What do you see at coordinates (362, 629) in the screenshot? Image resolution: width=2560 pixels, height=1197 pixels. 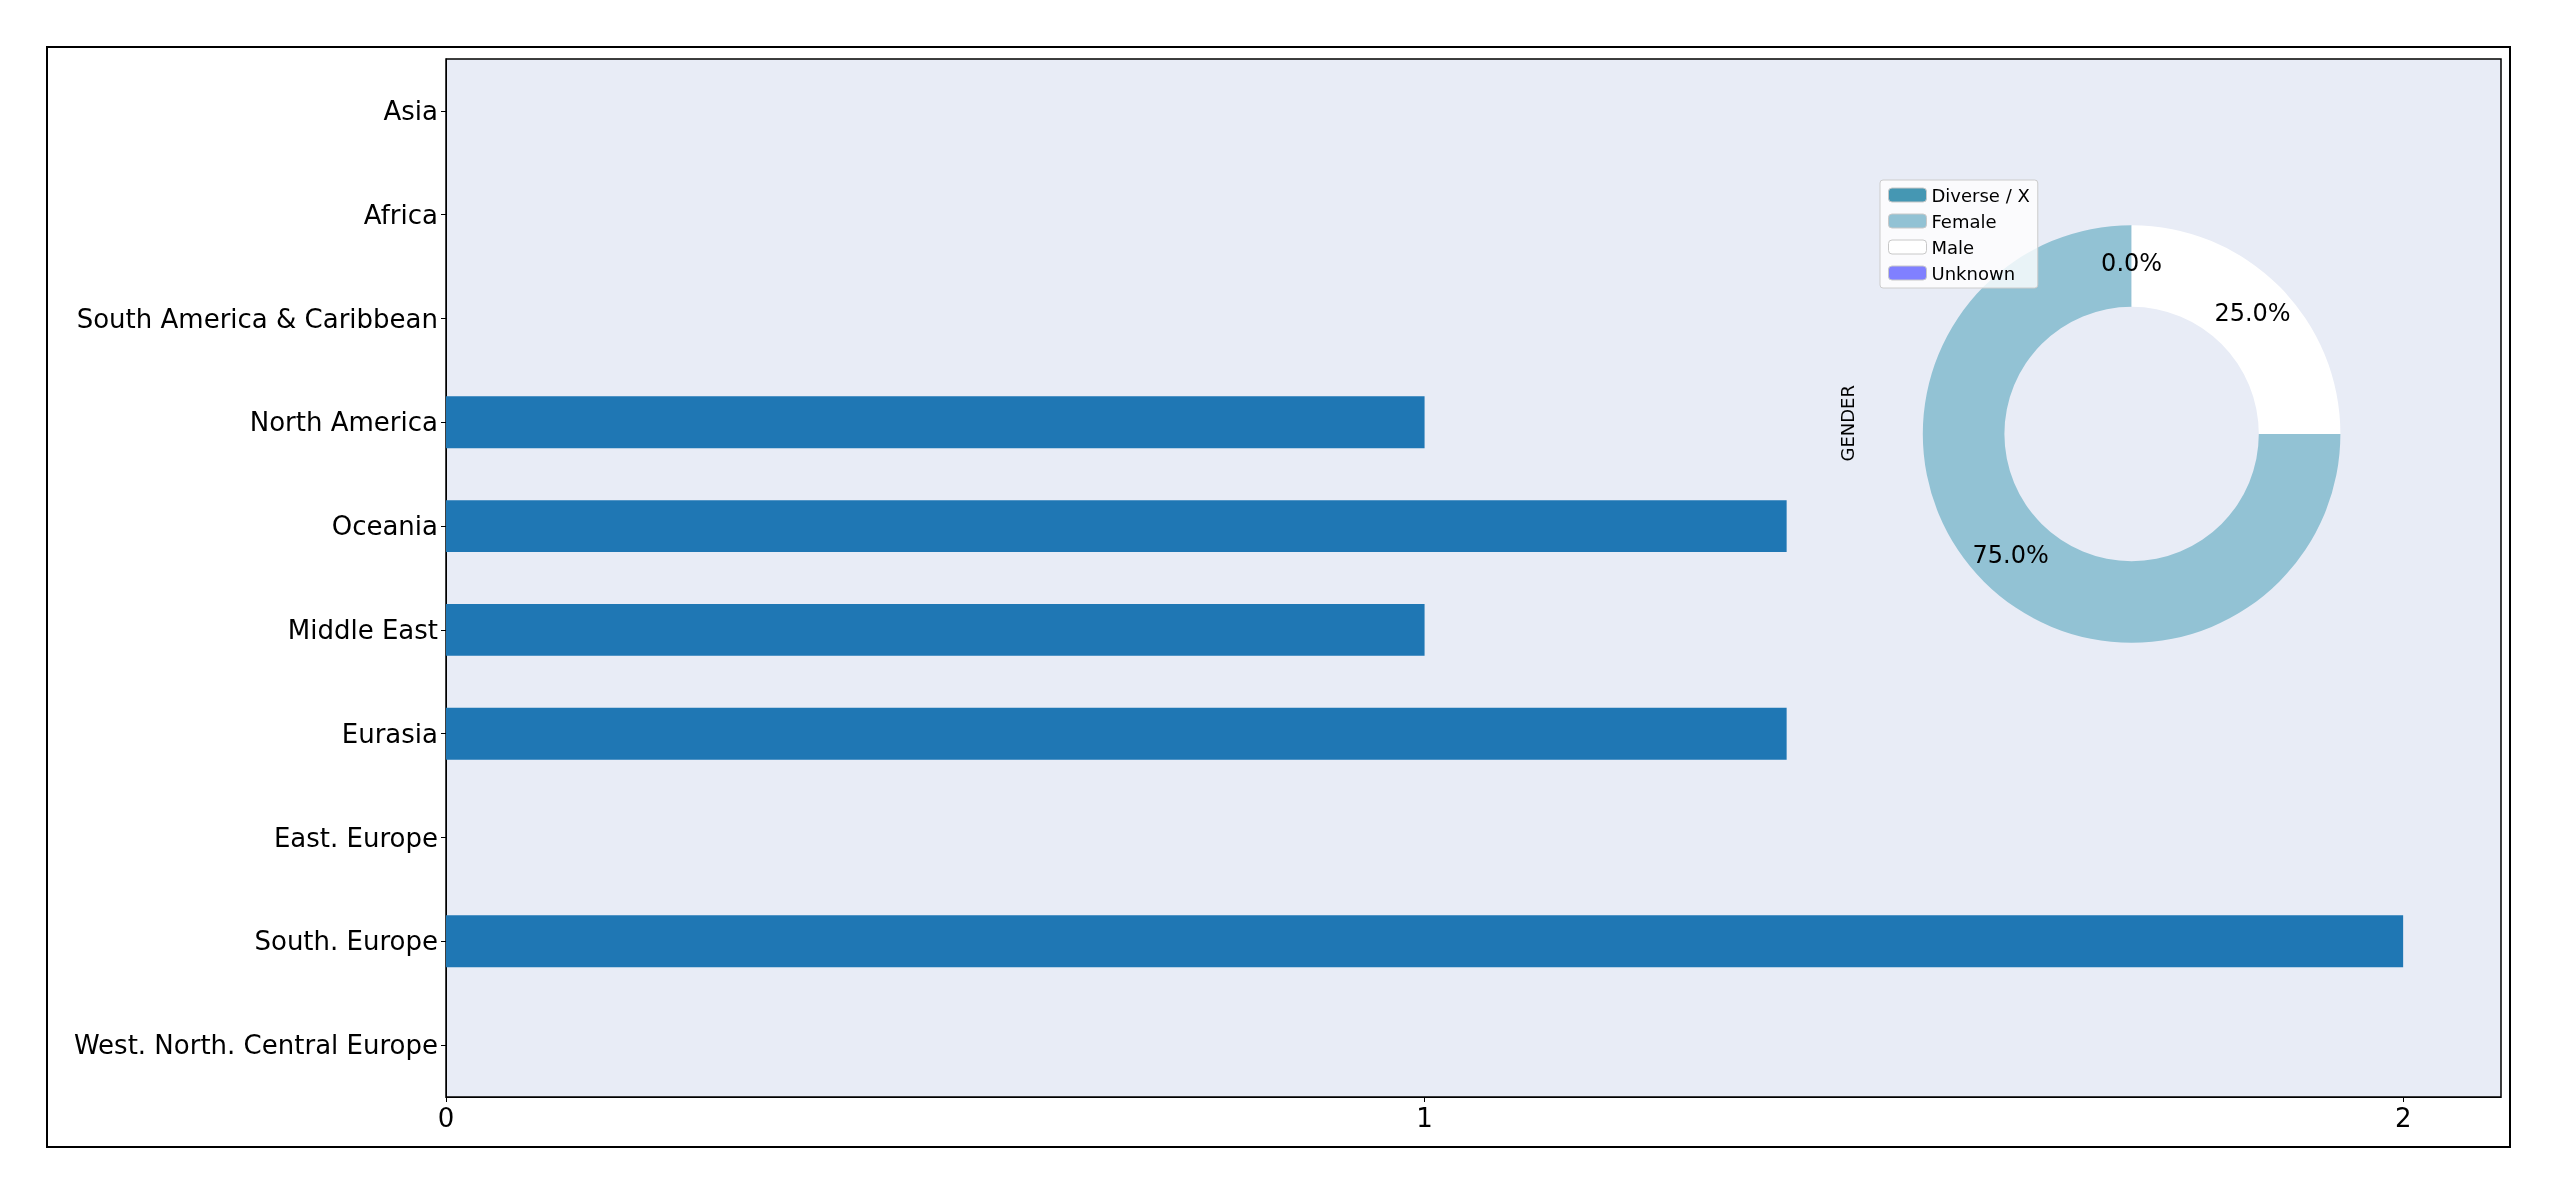 I see `y-tick-label: Middle East` at bounding box center [362, 629].